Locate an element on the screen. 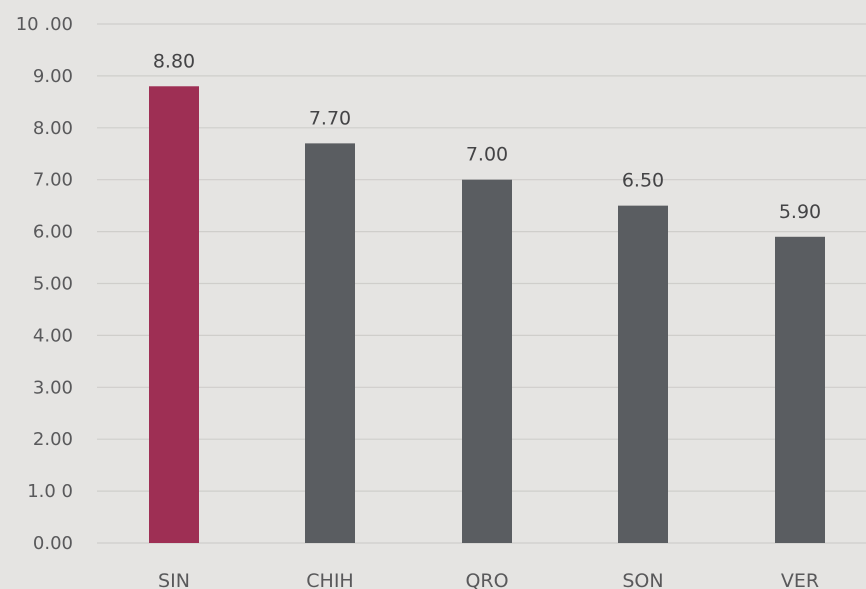 The image size is (866, 589). y-tick-label: 4.00 is located at coordinates (53, 335).